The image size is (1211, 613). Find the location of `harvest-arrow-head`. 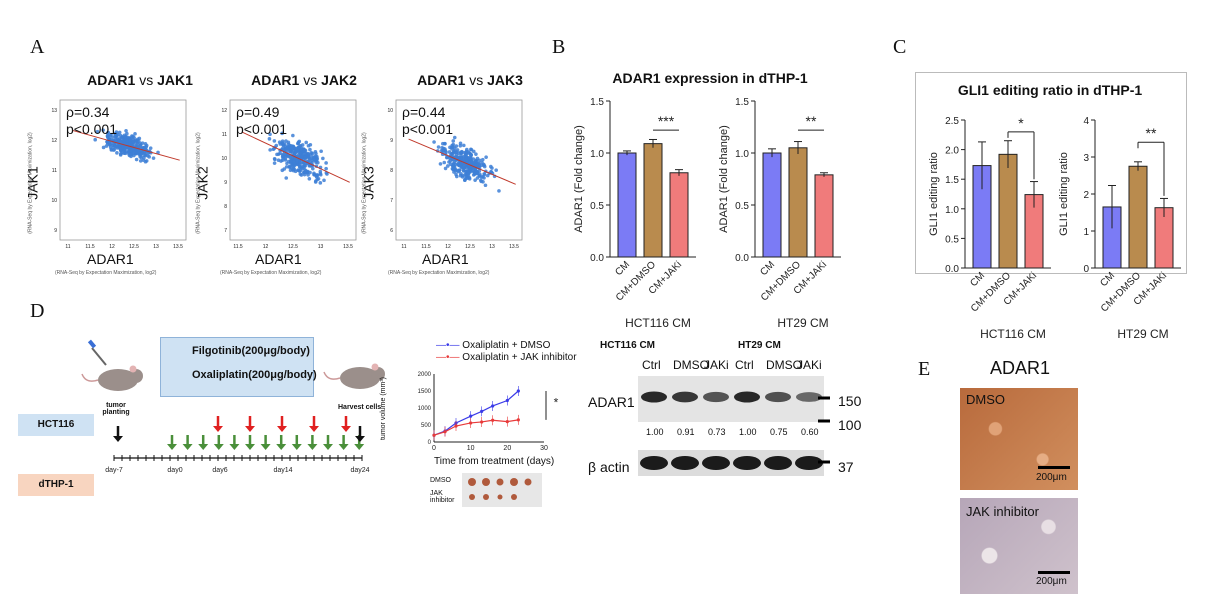

harvest-arrow-head is located at coordinates (360, 439).